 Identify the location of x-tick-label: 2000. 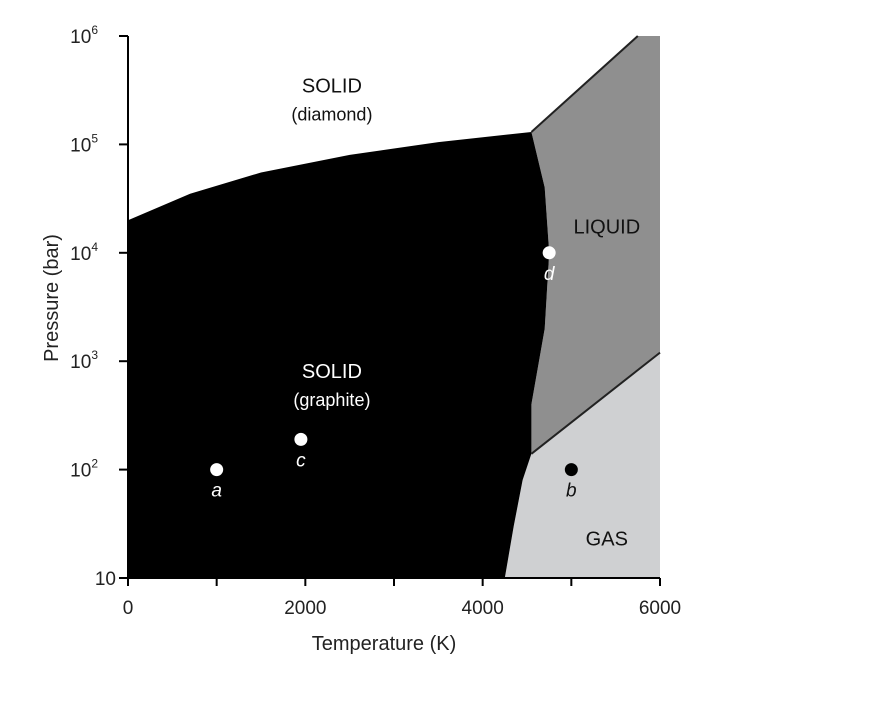
(305, 608).